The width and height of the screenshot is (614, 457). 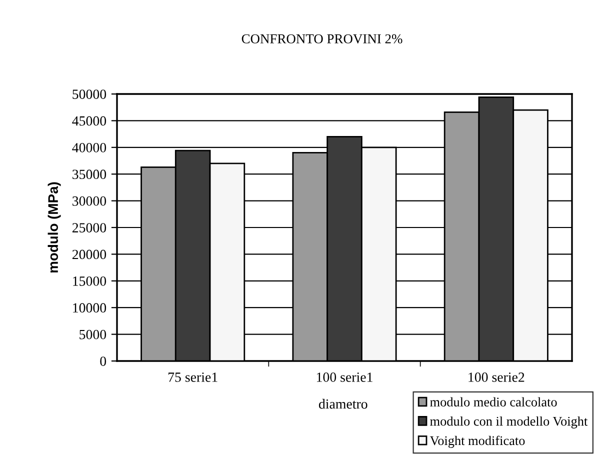 What do you see at coordinates (54, 227) in the screenshot?
I see `y-axis-title: modulo (MPa)` at bounding box center [54, 227].